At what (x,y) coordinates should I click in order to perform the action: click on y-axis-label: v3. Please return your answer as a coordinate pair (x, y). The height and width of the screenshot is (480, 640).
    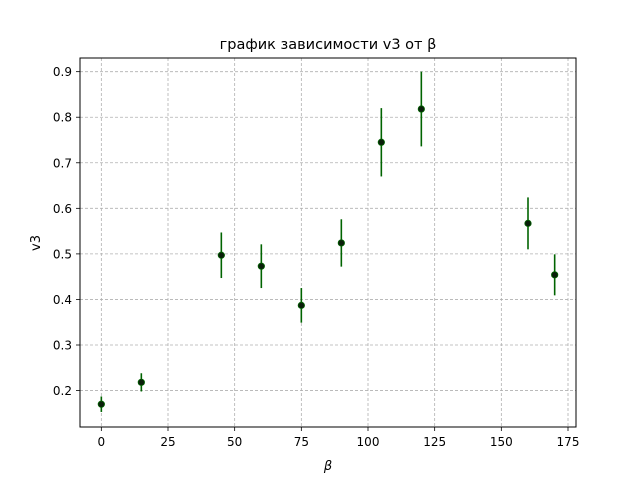
    Looking at the image, I should click on (36, 243).